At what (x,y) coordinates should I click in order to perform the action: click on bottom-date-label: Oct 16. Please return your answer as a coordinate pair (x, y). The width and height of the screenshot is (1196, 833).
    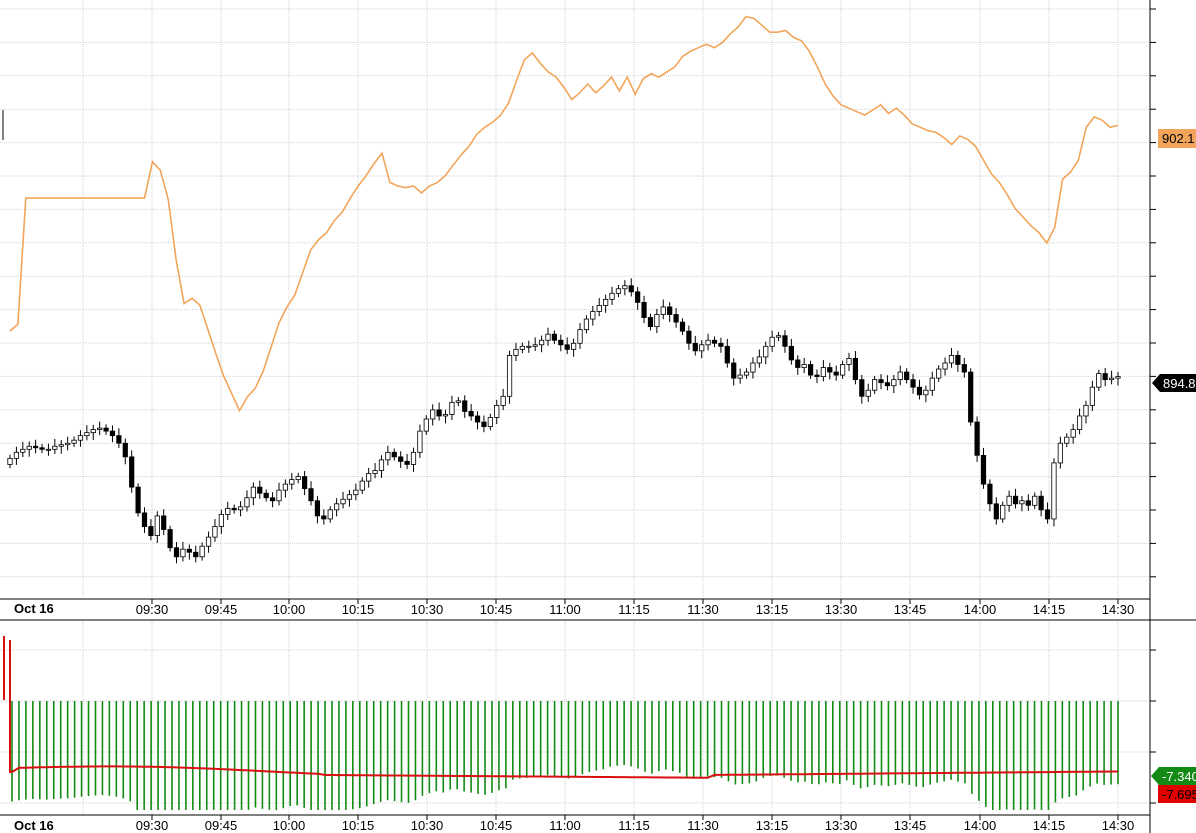
    Looking at the image, I should click on (34, 825).